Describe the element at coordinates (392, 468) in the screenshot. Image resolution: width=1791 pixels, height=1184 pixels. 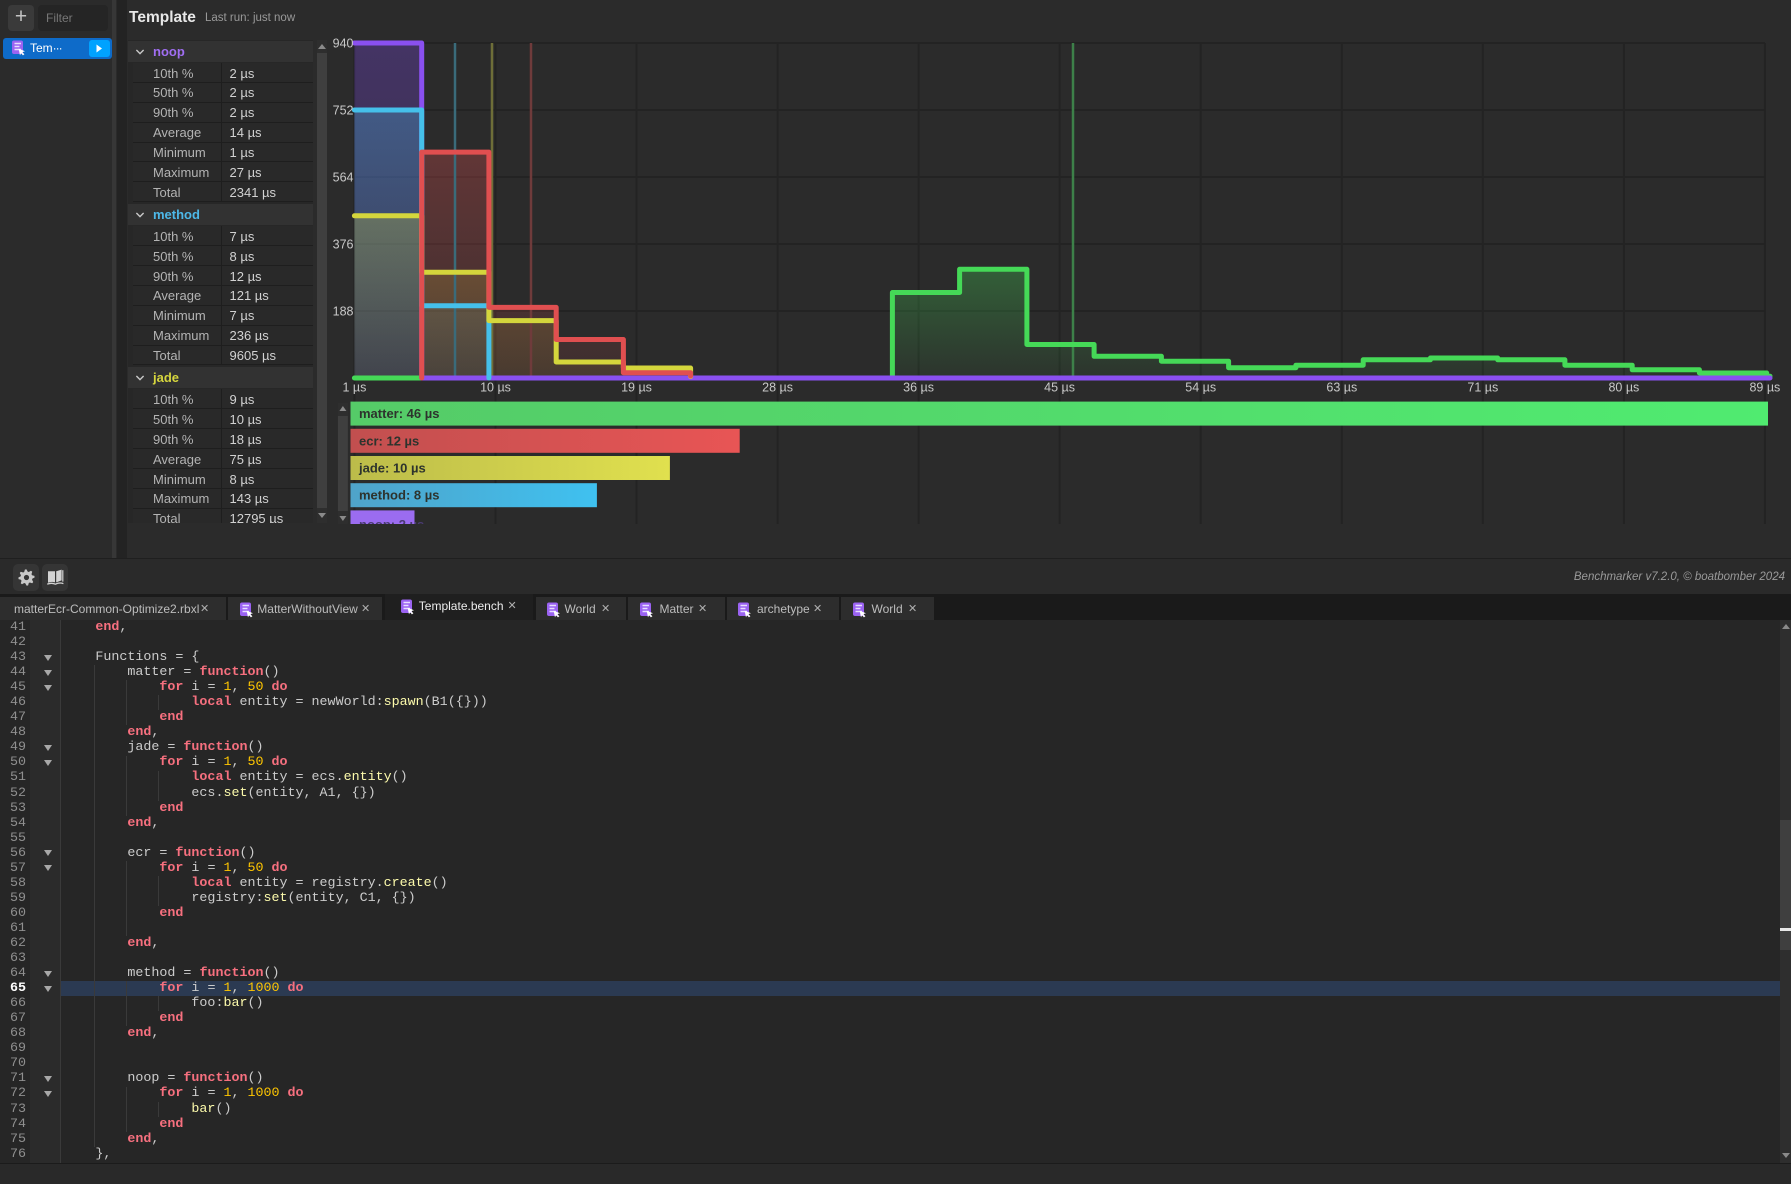
I see `svg-text: jade: 10 µs` at that location.